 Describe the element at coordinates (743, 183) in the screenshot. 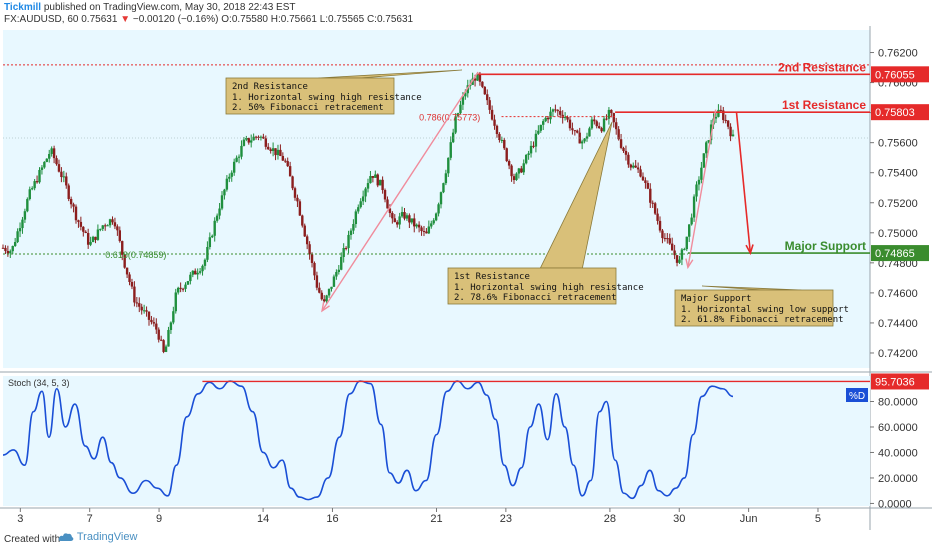

I see `target-arrow` at that location.